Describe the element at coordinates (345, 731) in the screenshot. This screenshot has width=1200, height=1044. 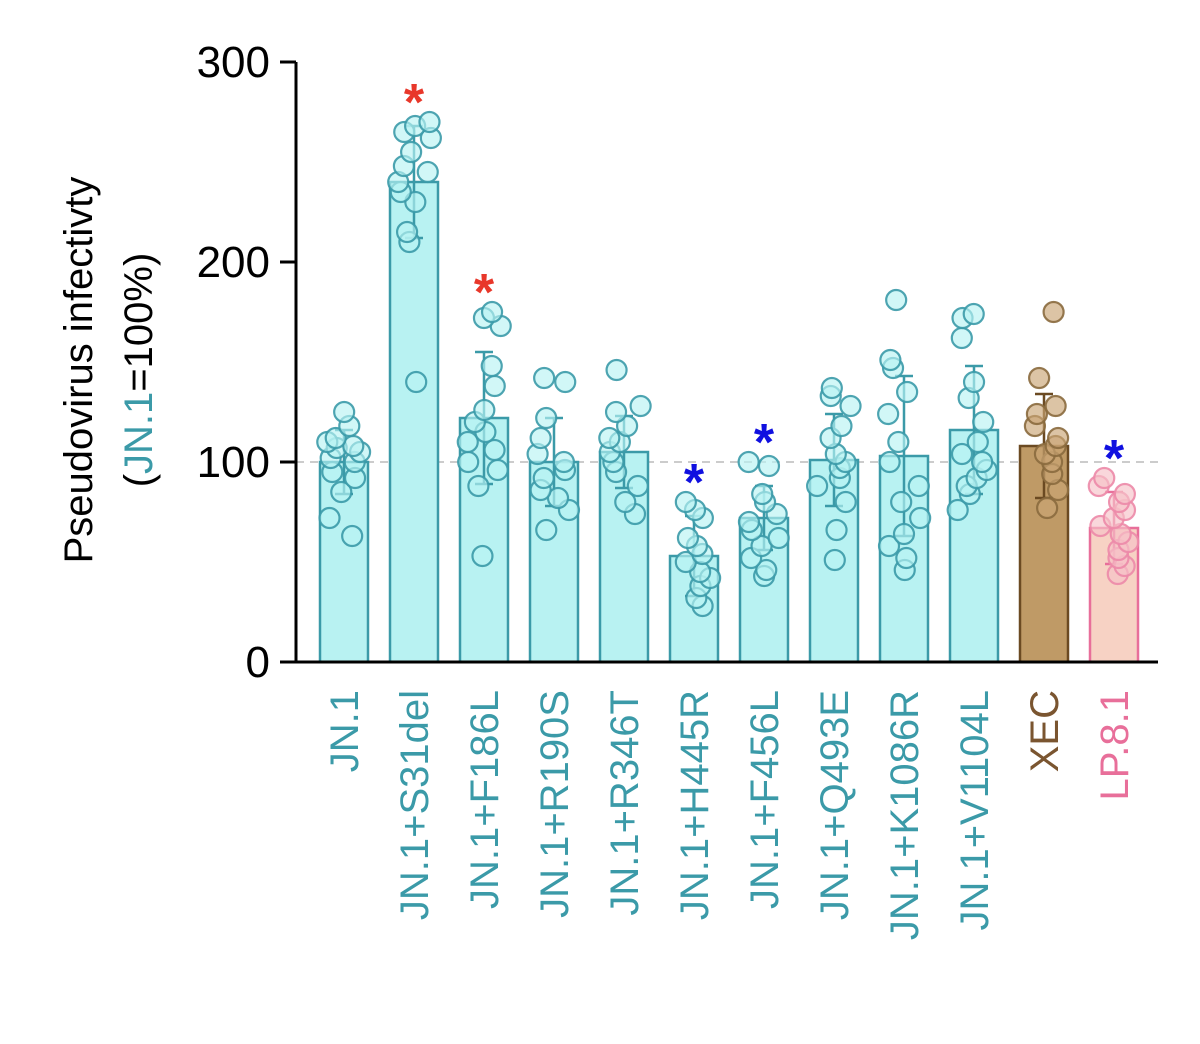
I see `x-tick-label: JN.1` at that location.